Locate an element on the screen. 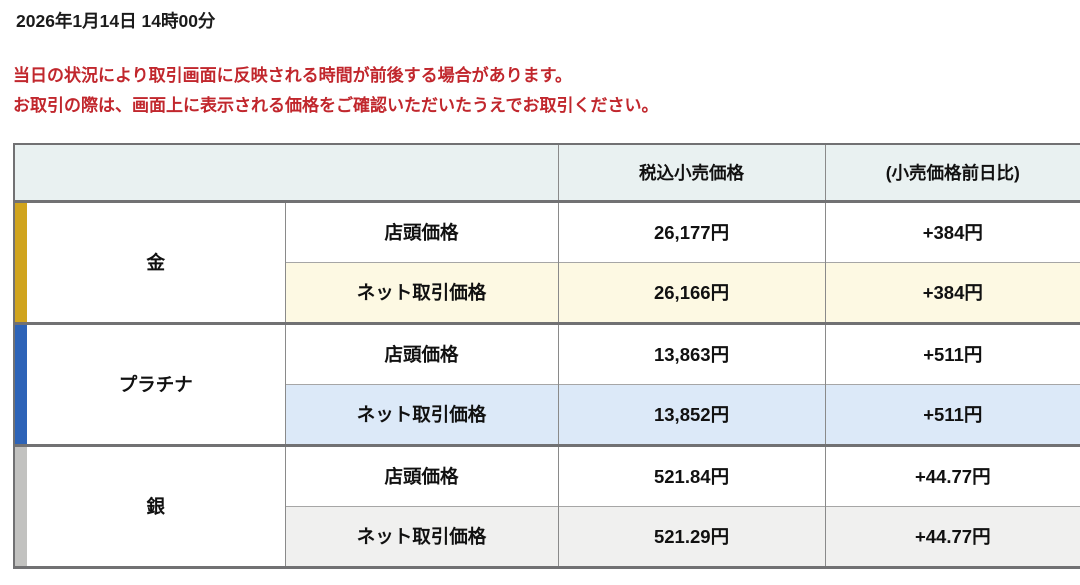 This screenshot has width=1080, height=585. platinum-net-price: 13,852円 is located at coordinates (691, 414).